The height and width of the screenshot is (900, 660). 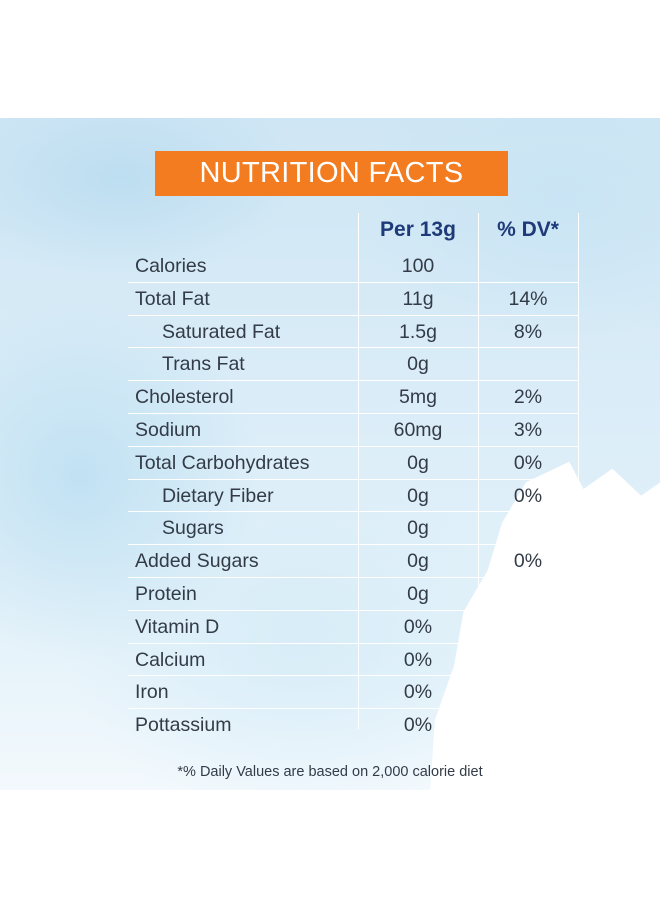 I want to click on nutrient-label: Total Carbohydrates, so click(x=222, y=462).